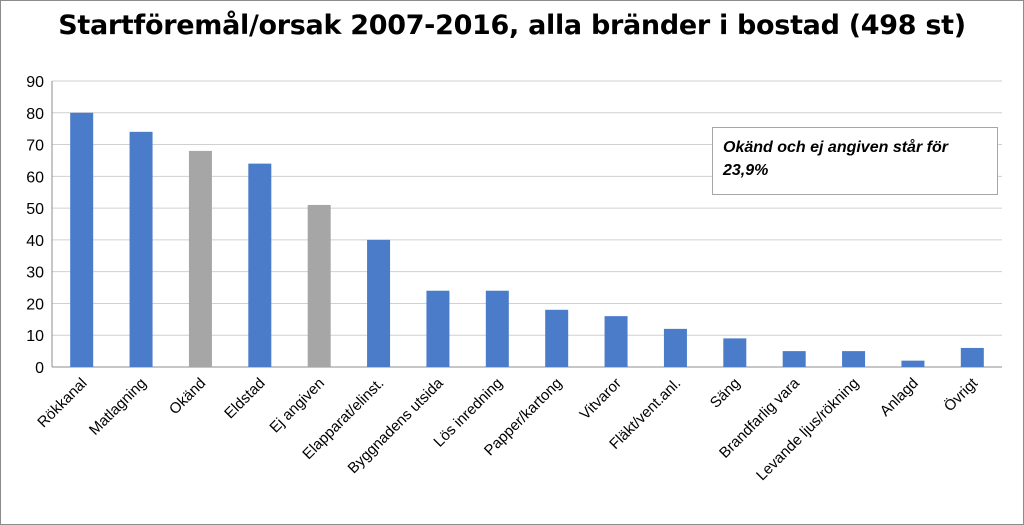 This screenshot has width=1024, height=525. What do you see at coordinates (35, 273) in the screenshot?
I see `y-tick-label: 30` at bounding box center [35, 273].